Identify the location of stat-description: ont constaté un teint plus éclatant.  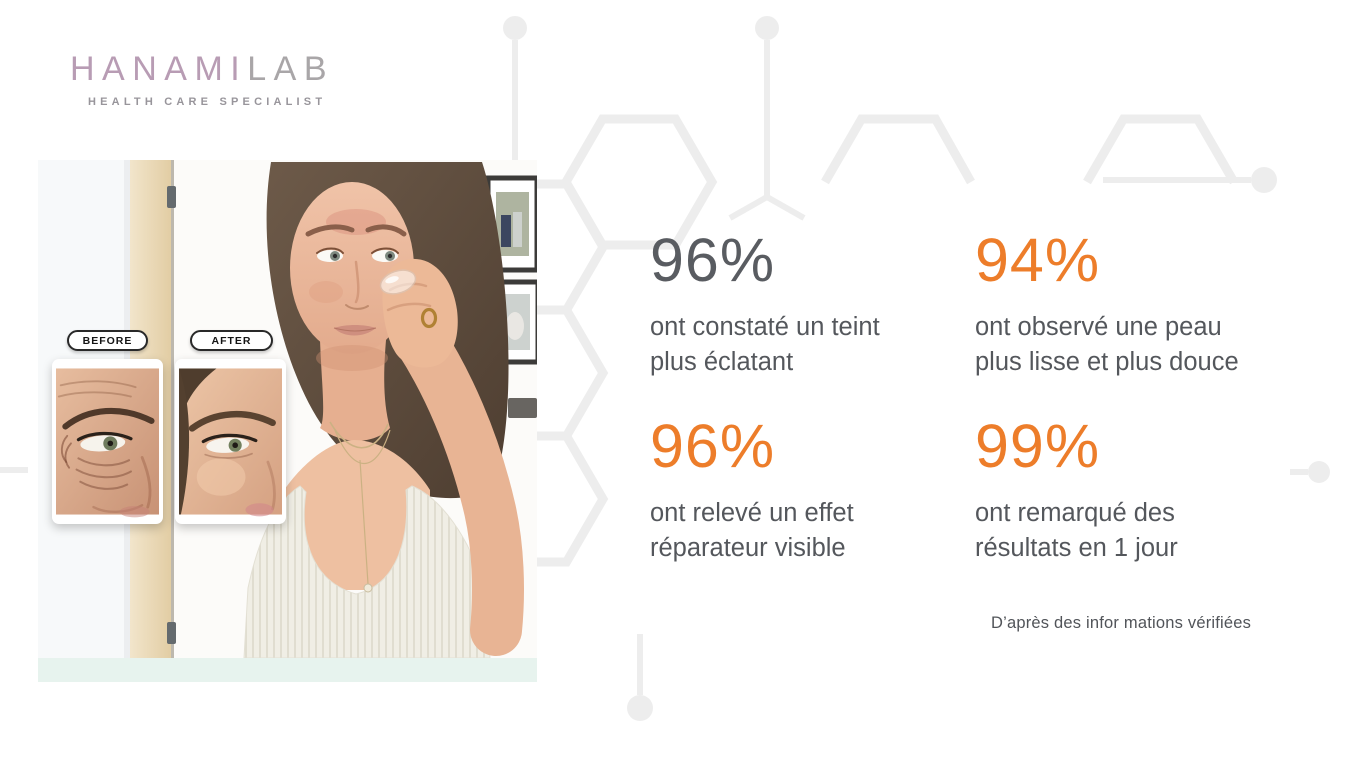
(765, 344).